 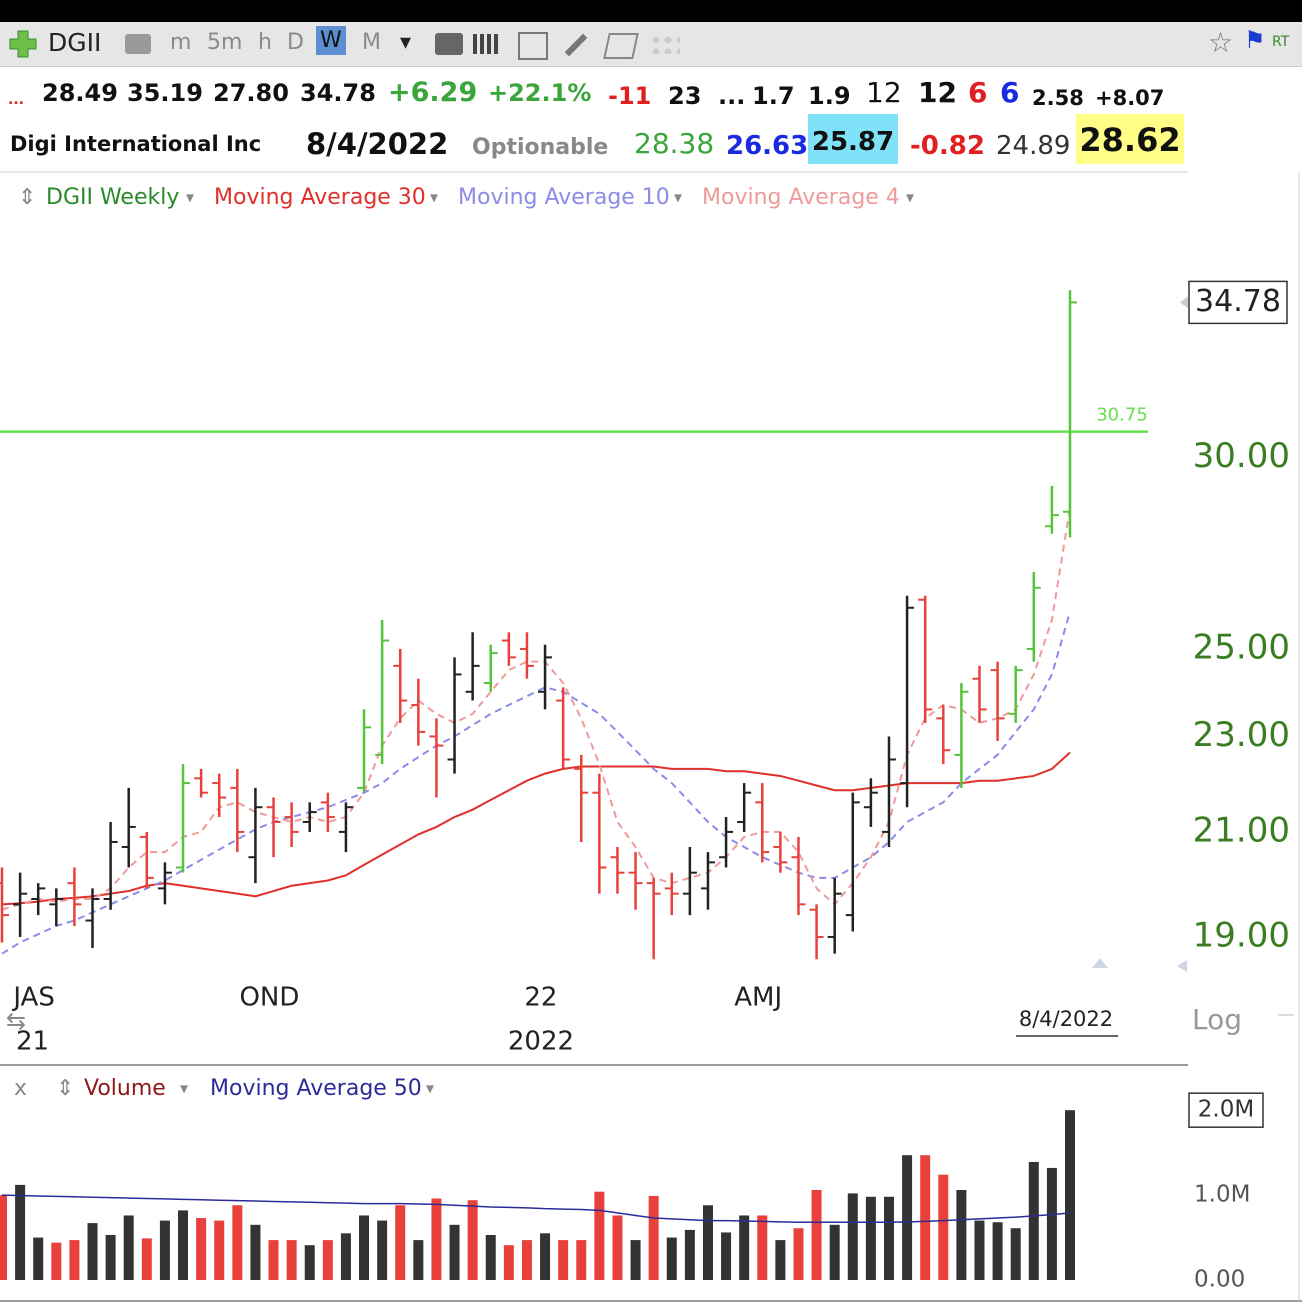 I want to click on legend-entry: Moving Average 4, so click(x=801, y=197).